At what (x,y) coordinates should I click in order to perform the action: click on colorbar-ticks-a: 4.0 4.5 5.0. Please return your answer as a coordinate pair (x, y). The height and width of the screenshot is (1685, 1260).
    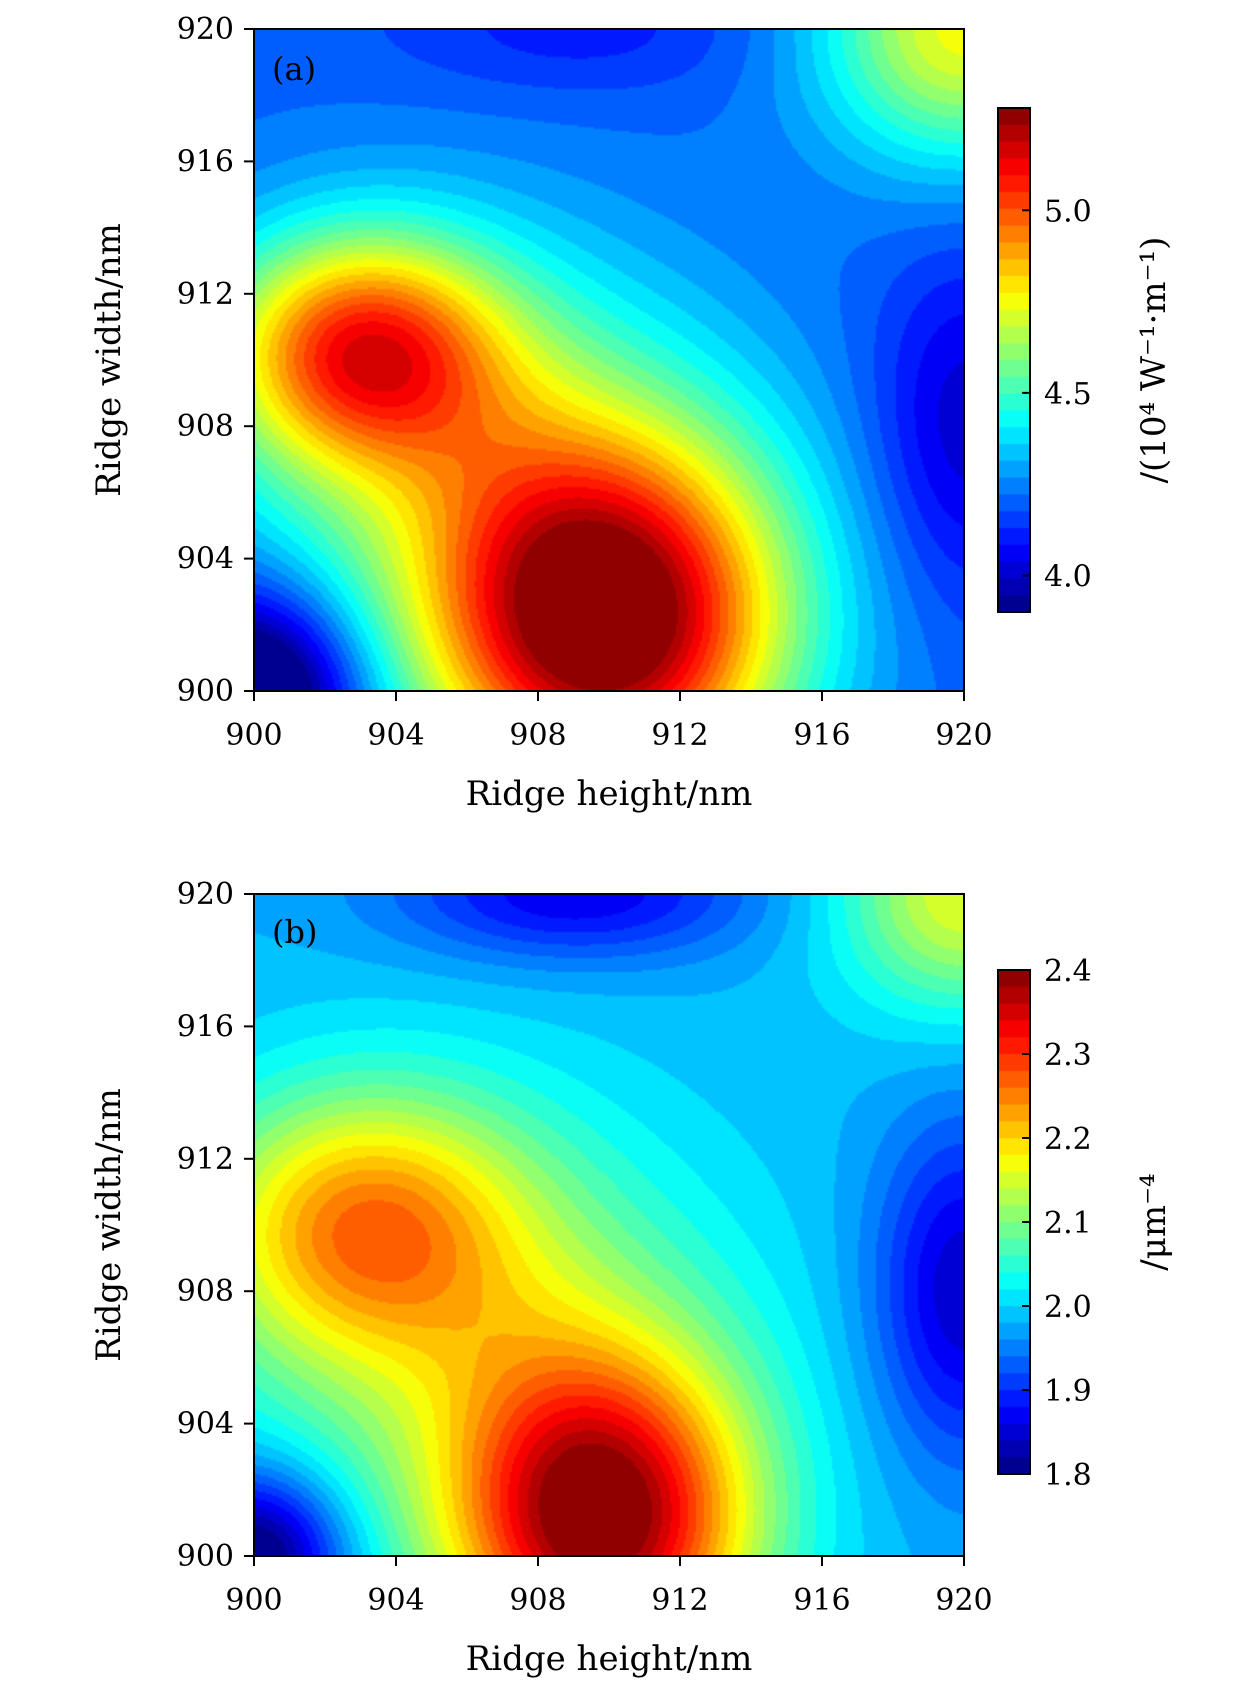
    Looking at the image, I should click on (1057, 394).